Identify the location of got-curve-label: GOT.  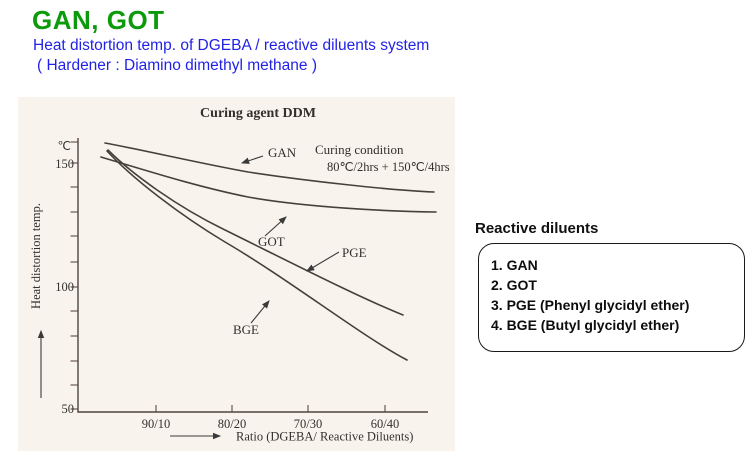
(271, 241).